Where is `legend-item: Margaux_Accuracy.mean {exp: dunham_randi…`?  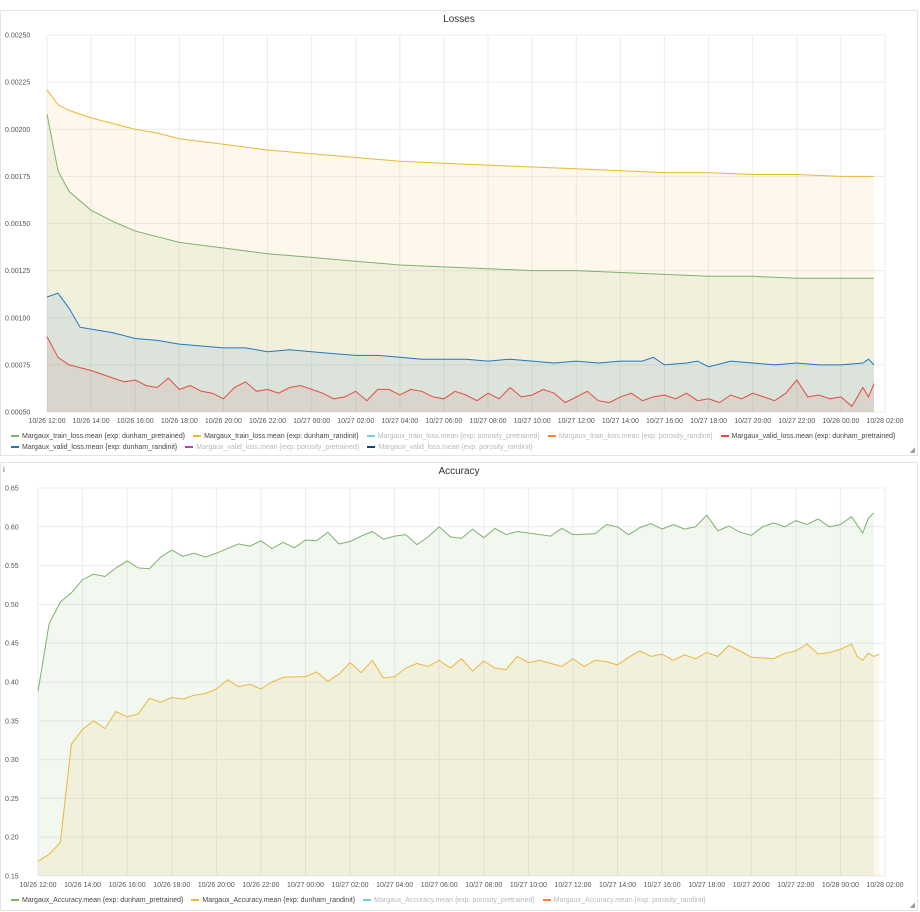 legend-item: Margaux_Accuracy.mean {exp: dunham_randi… is located at coordinates (273, 900).